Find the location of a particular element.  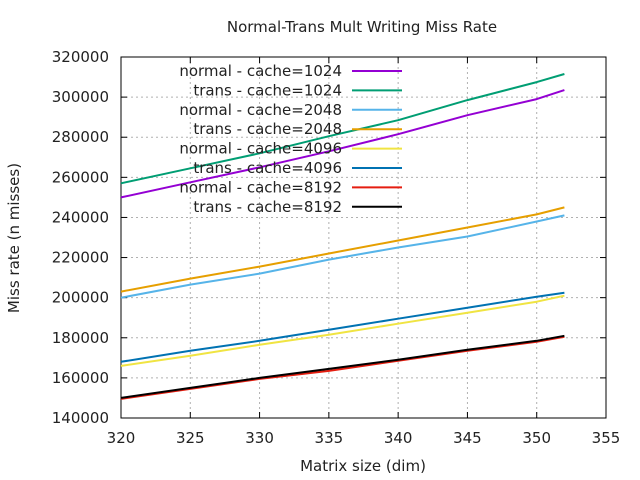

y-tick-label: 280000 is located at coordinates (80, 137).